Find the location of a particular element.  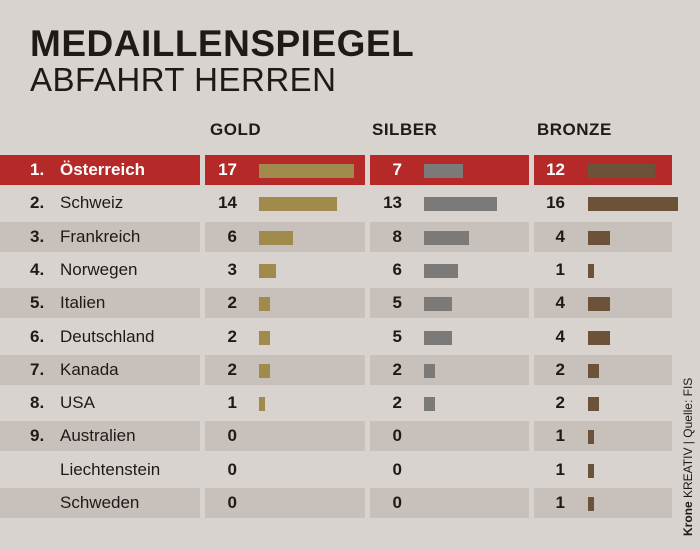

silver-count: 8 is located at coordinates (397, 236).